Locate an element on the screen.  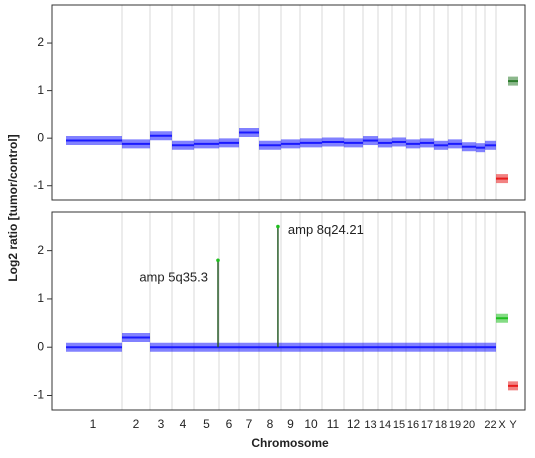
y-axis-label: Log2 ratio [tumor/control] is located at coordinates (13, 207).